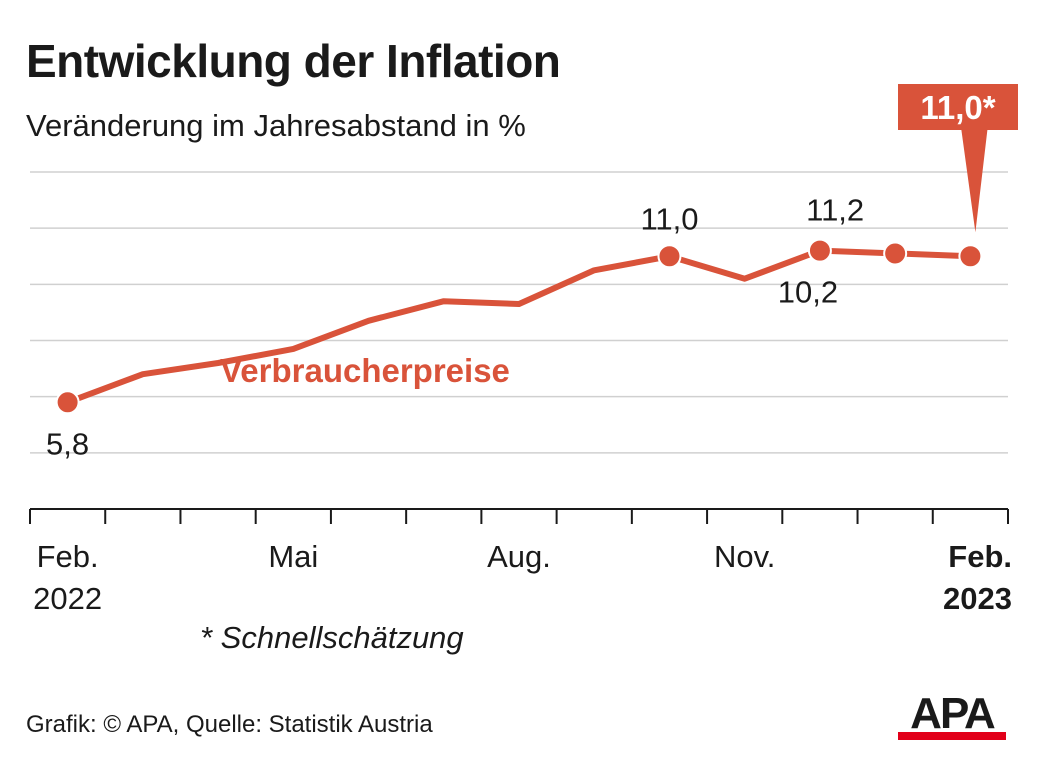 Image resolution: width=1041 pixels, height=757 pixels. Describe the element at coordinates (229, 724) in the screenshot. I see `source-credit: Grafik: © APA, Quelle: Statistik Austria` at that location.